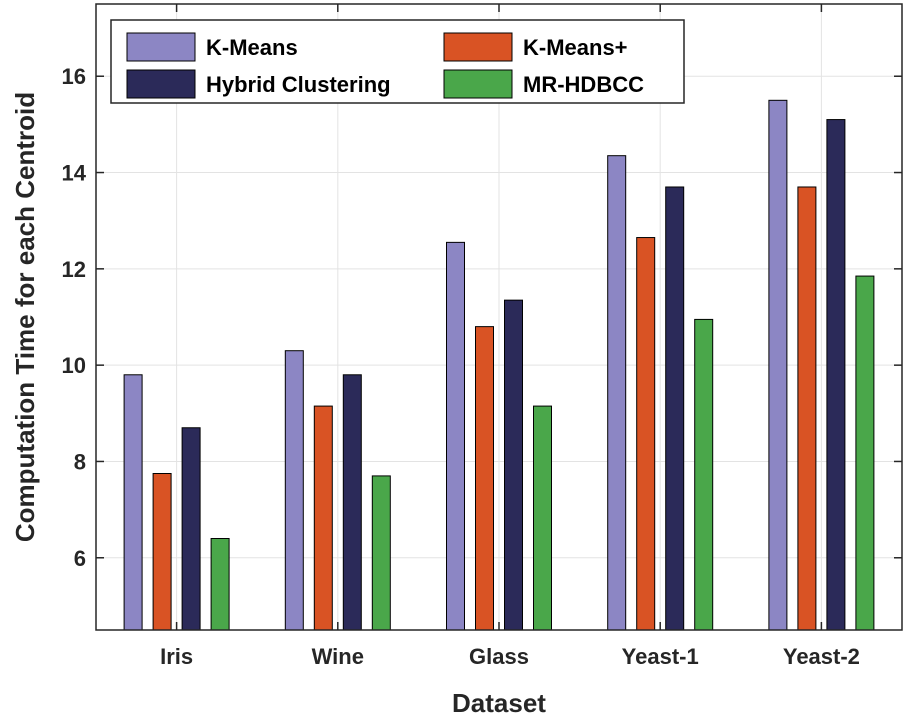  What do you see at coordinates (352, 502) in the screenshot?
I see `bar-hybrid-clustering-wine` at bounding box center [352, 502].